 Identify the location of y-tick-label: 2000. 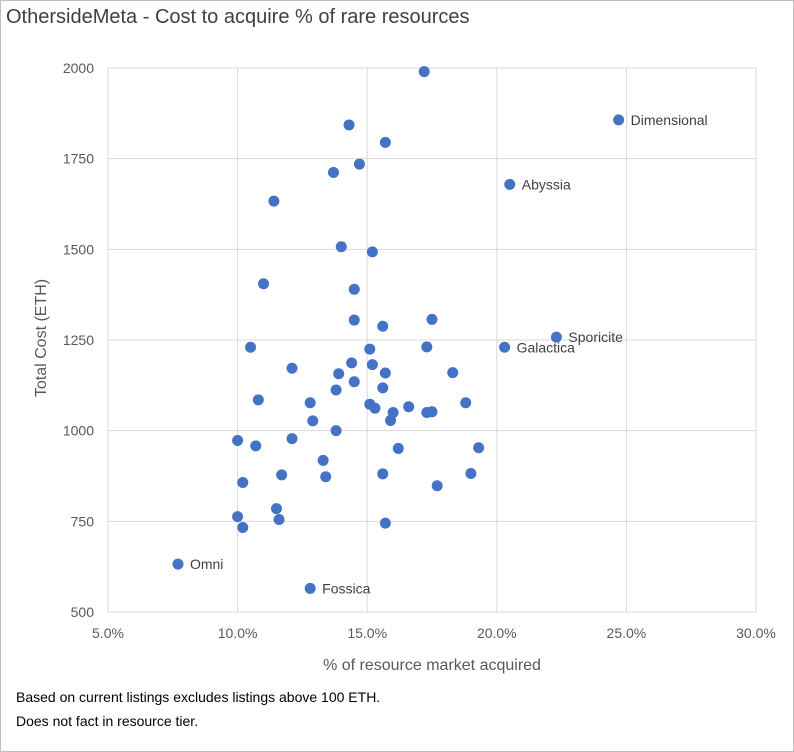
(78, 68).